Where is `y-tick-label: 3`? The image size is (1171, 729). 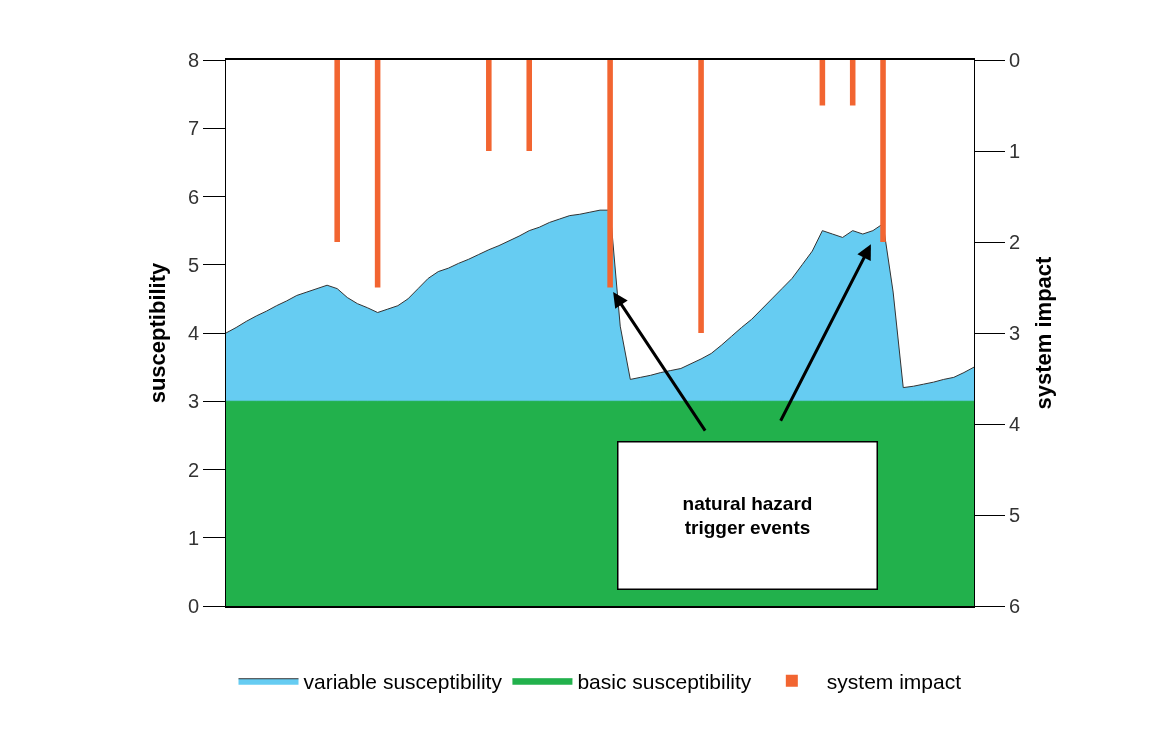
y-tick-label: 3 is located at coordinates (193, 401).